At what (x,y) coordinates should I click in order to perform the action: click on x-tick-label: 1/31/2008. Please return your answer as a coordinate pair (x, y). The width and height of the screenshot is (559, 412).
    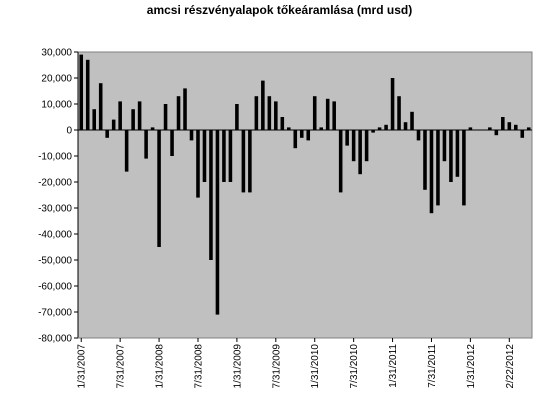
    Looking at the image, I should click on (160, 366).